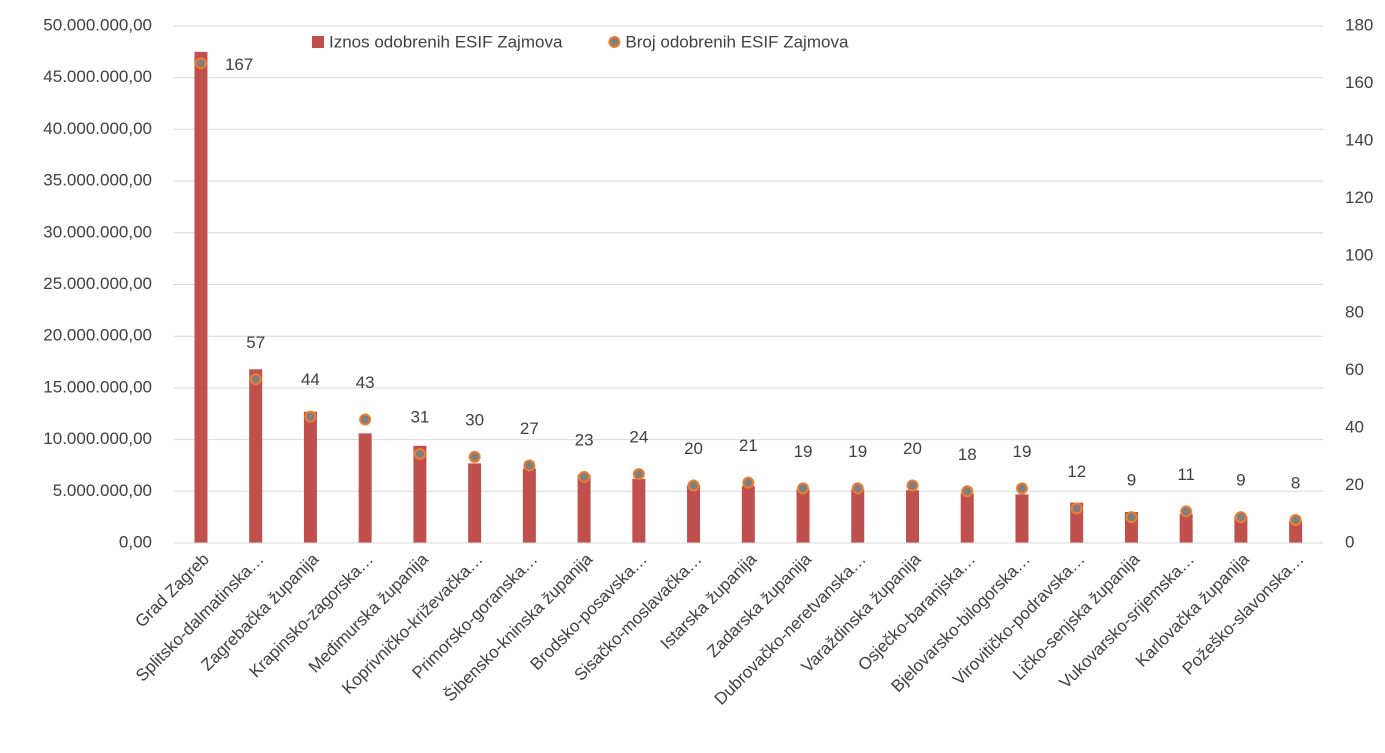 This screenshot has width=1385, height=753. What do you see at coordinates (255, 342) in the screenshot?
I see `data-label: 57` at bounding box center [255, 342].